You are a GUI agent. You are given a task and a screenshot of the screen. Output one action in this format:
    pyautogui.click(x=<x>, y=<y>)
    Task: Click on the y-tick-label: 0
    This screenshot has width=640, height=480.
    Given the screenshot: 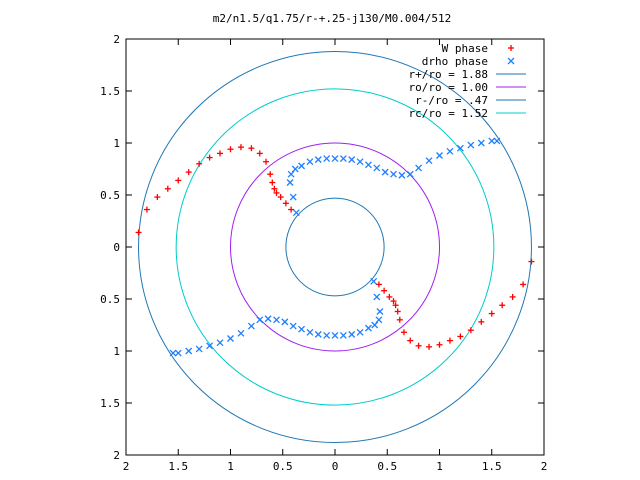 What is the action you would take?
    pyautogui.click(x=116, y=247)
    